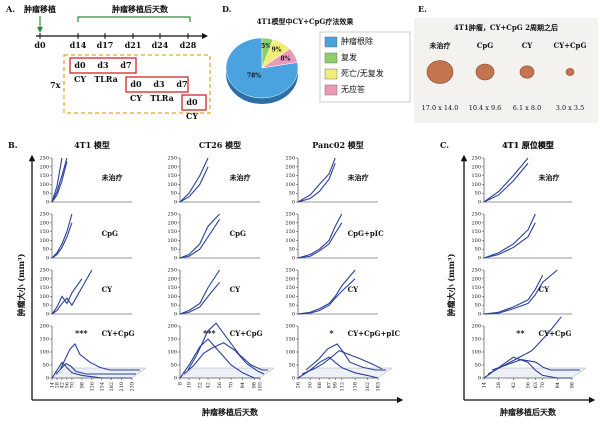  I want to click on days-bracket, so click(134, 19).